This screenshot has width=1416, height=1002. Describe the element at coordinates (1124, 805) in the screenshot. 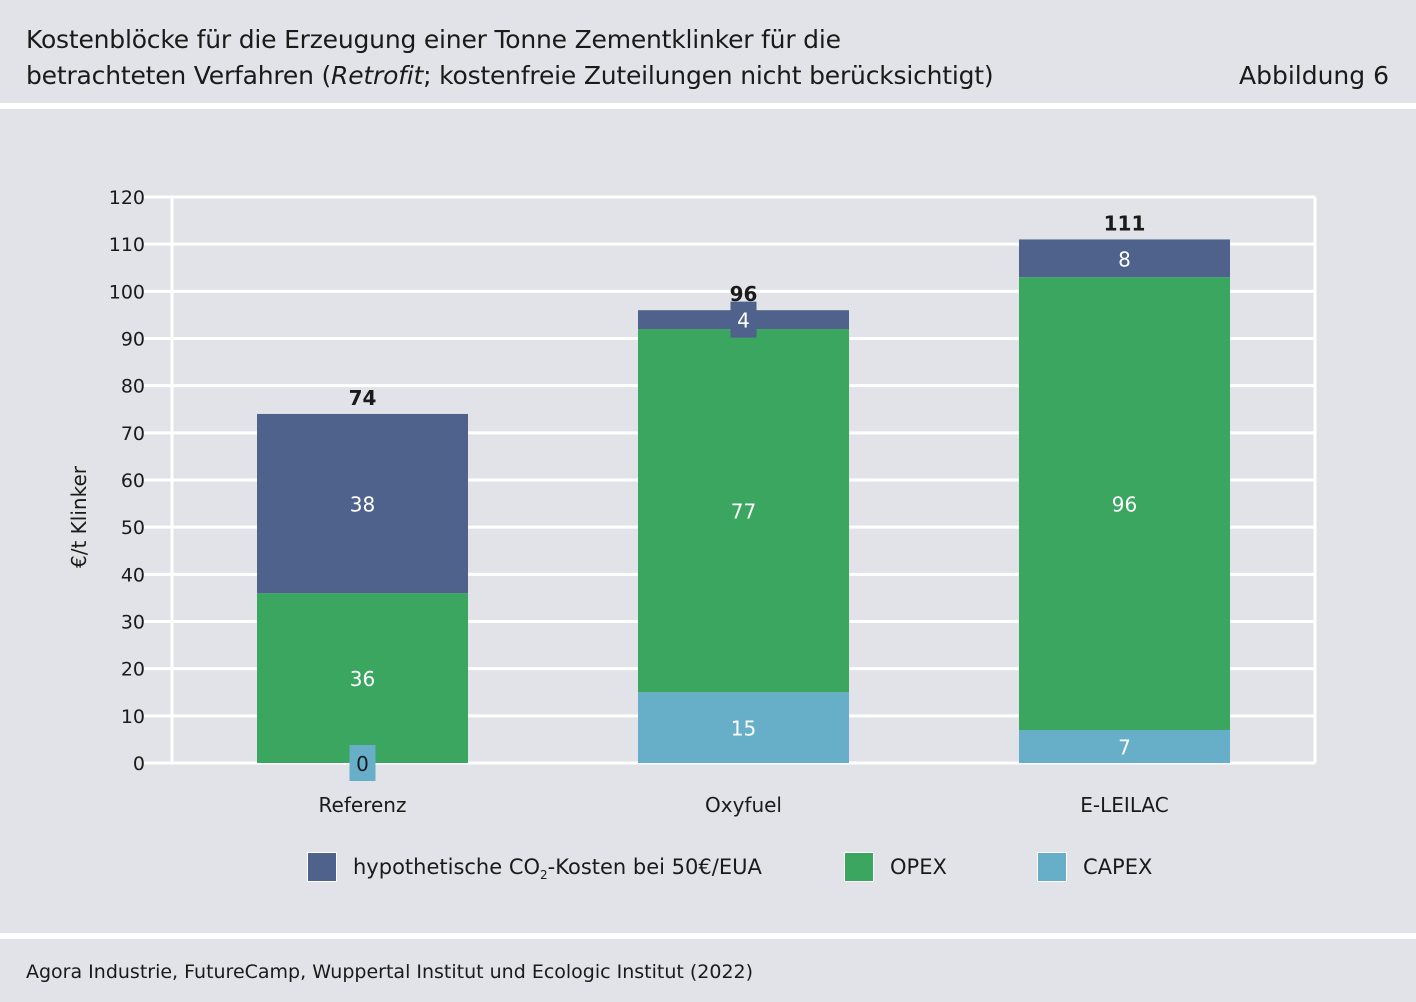

I see `x-category-label: E-LEILAC` at that location.